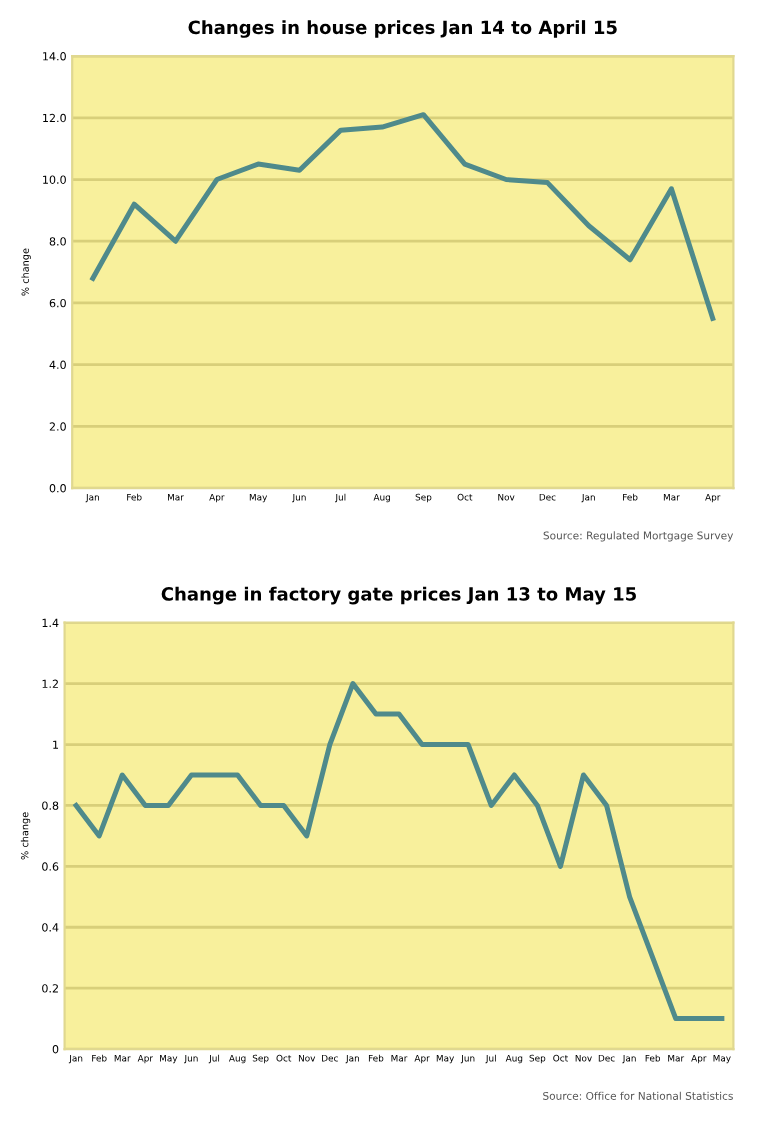 The width and height of the screenshot is (760, 1122). Describe the element at coordinates (402, 29) in the screenshot. I see `chart-title: Changes in house prices Jan 14 to April 15` at that location.